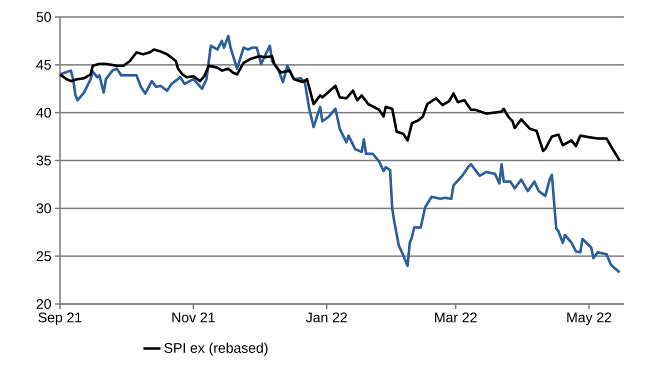 This screenshot has height=373, width=657. What do you see at coordinates (456, 317) in the screenshot?
I see `x-tick-label: Mar 22` at bounding box center [456, 317].